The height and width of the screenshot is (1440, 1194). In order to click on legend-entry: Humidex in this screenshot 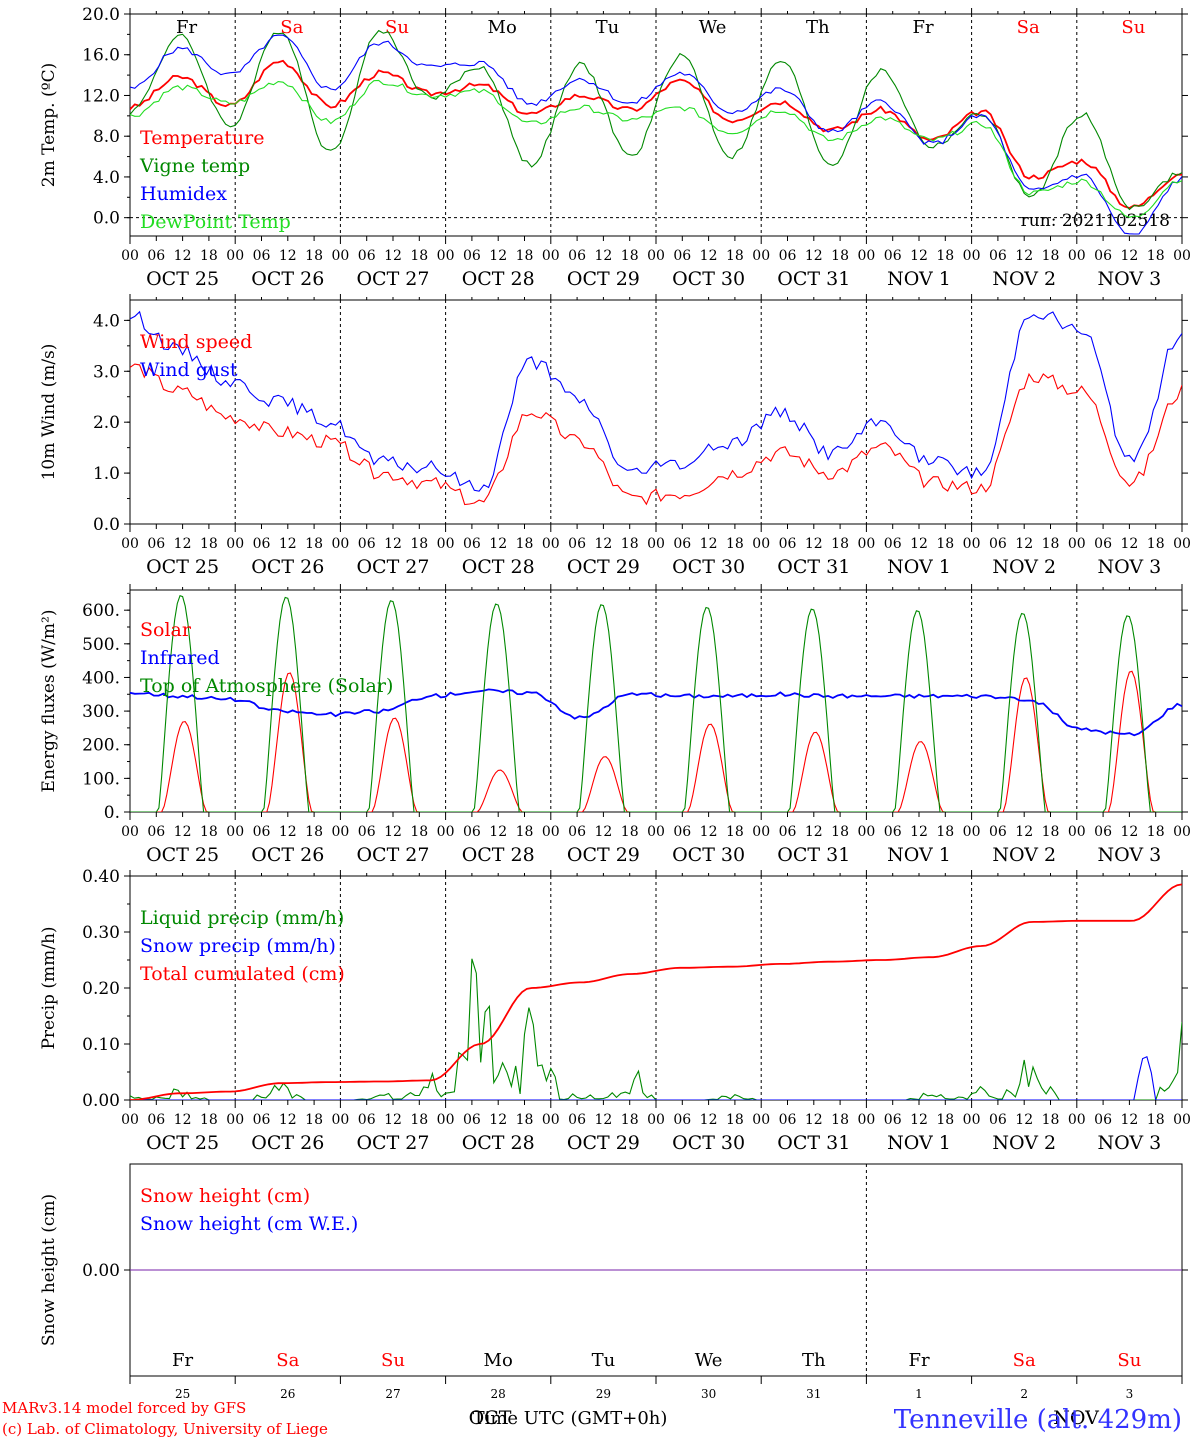, I will do `click(183, 194)`.